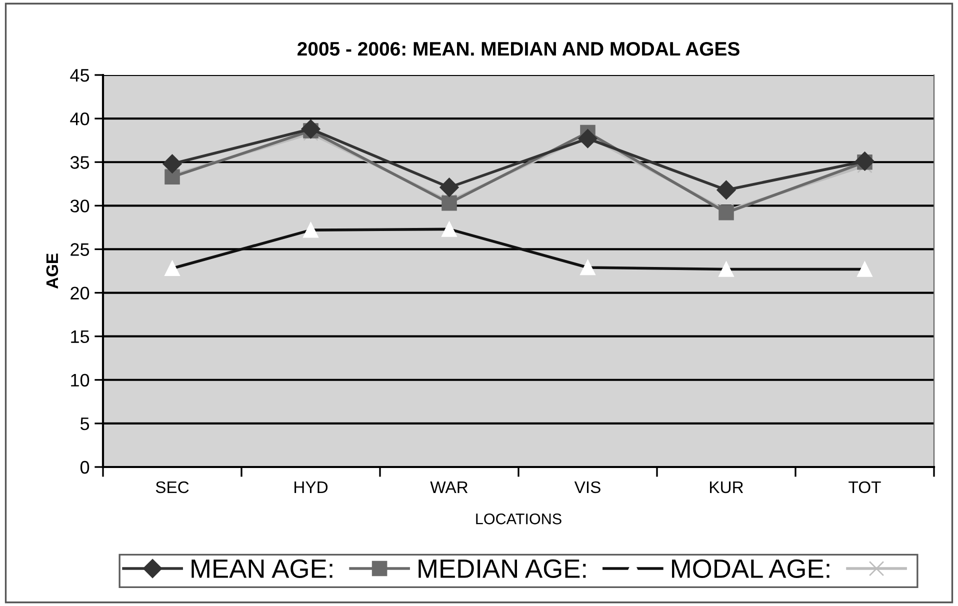  What do you see at coordinates (85, 424) in the screenshot?
I see `y-tick-label: 5` at bounding box center [85, 424].